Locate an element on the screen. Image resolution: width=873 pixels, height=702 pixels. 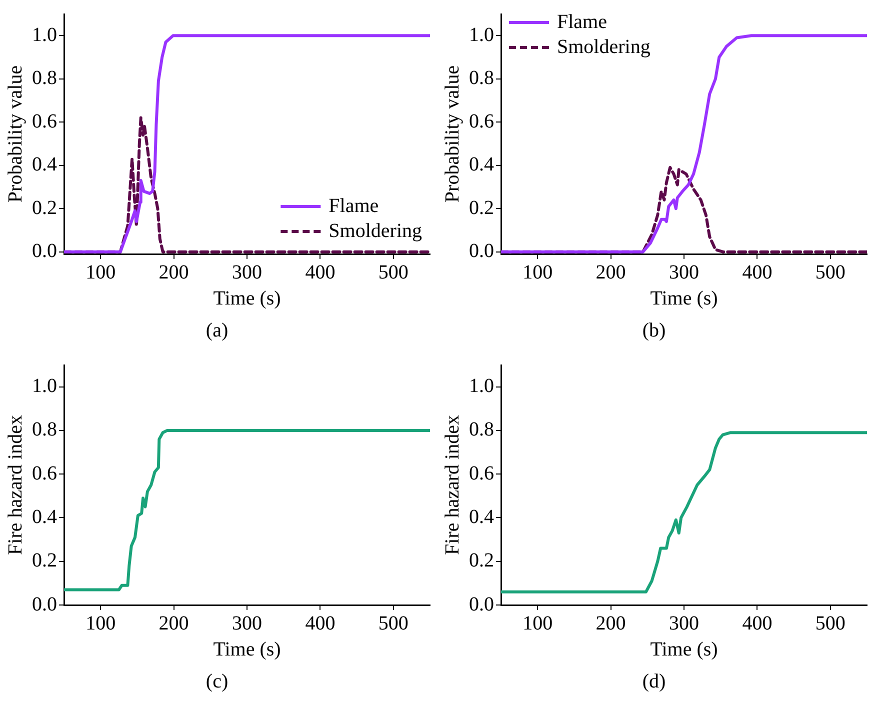
text: (c) is located at coordinates (217, 681).